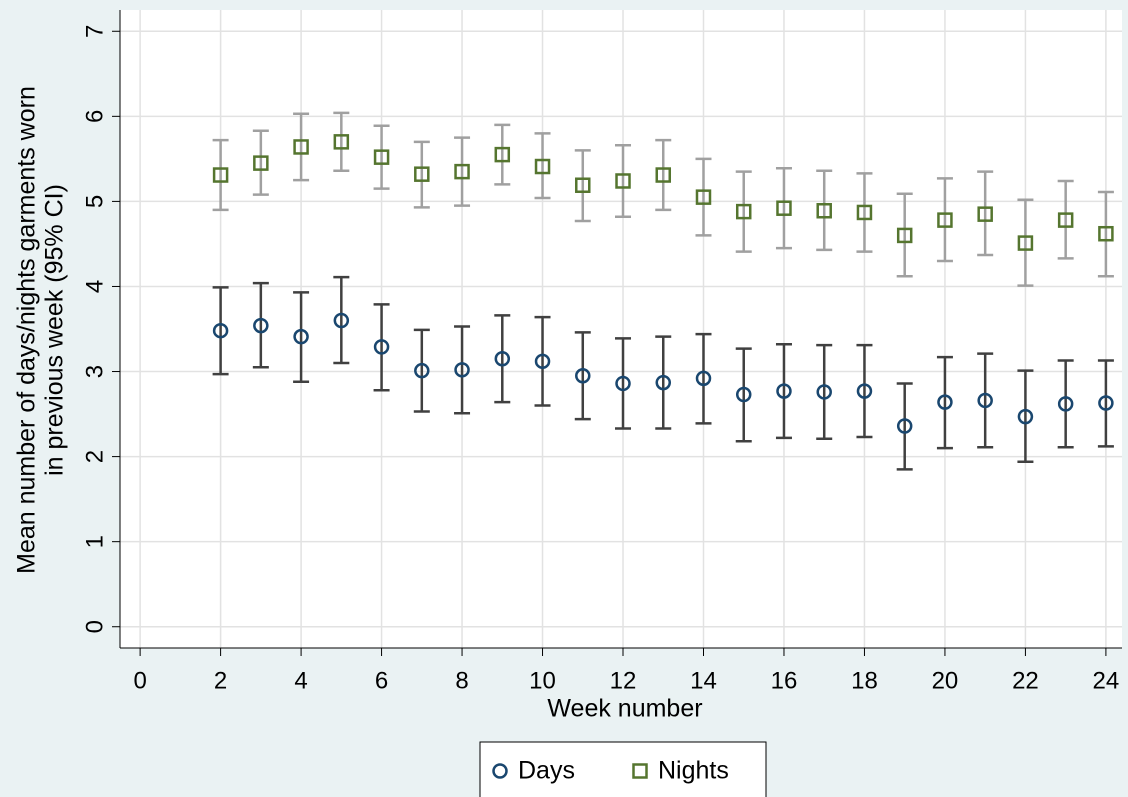 The height and width of the screenshot is (797, 1128). Describe the element at coordinates (300, 680) in the screenshot. I see `x-tick-label: 4` at that location.